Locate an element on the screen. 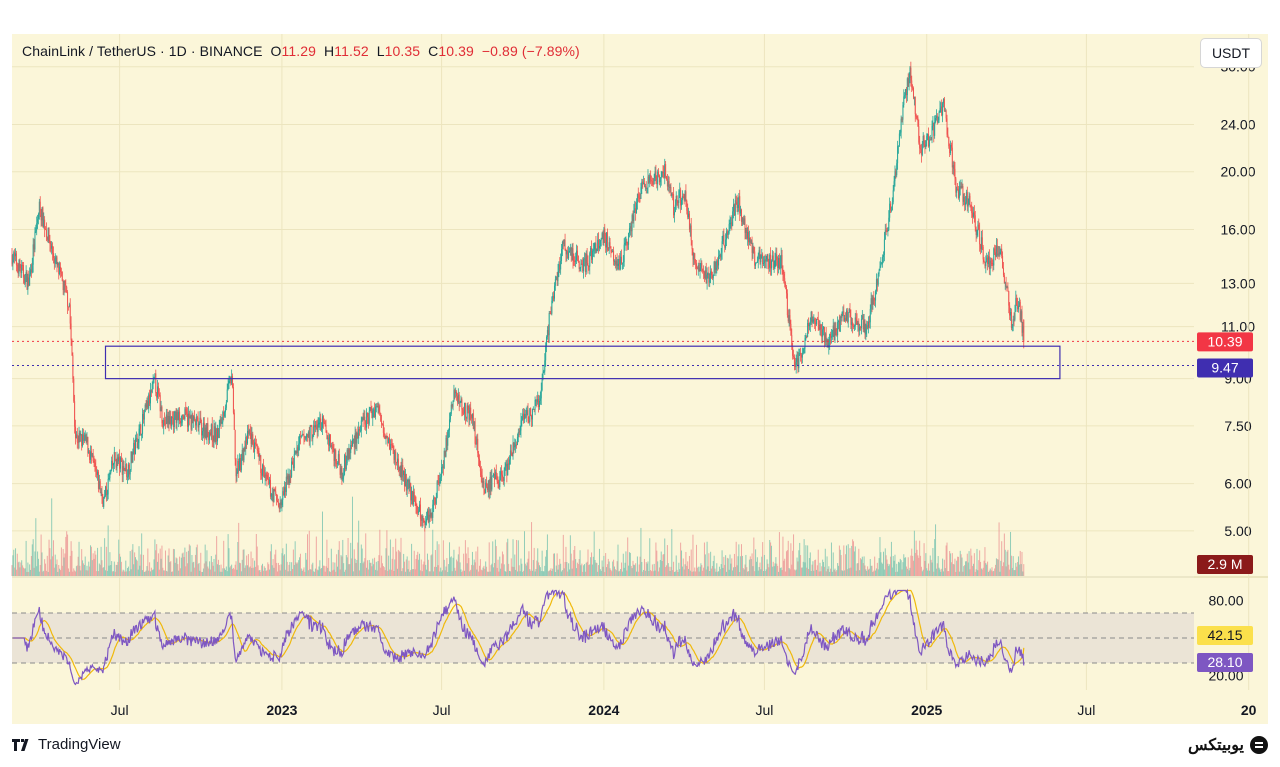 Image resolution: width=1280 pixels, height=767 pixels. watermark-logo-icon is located at coordinates (1259, 745).